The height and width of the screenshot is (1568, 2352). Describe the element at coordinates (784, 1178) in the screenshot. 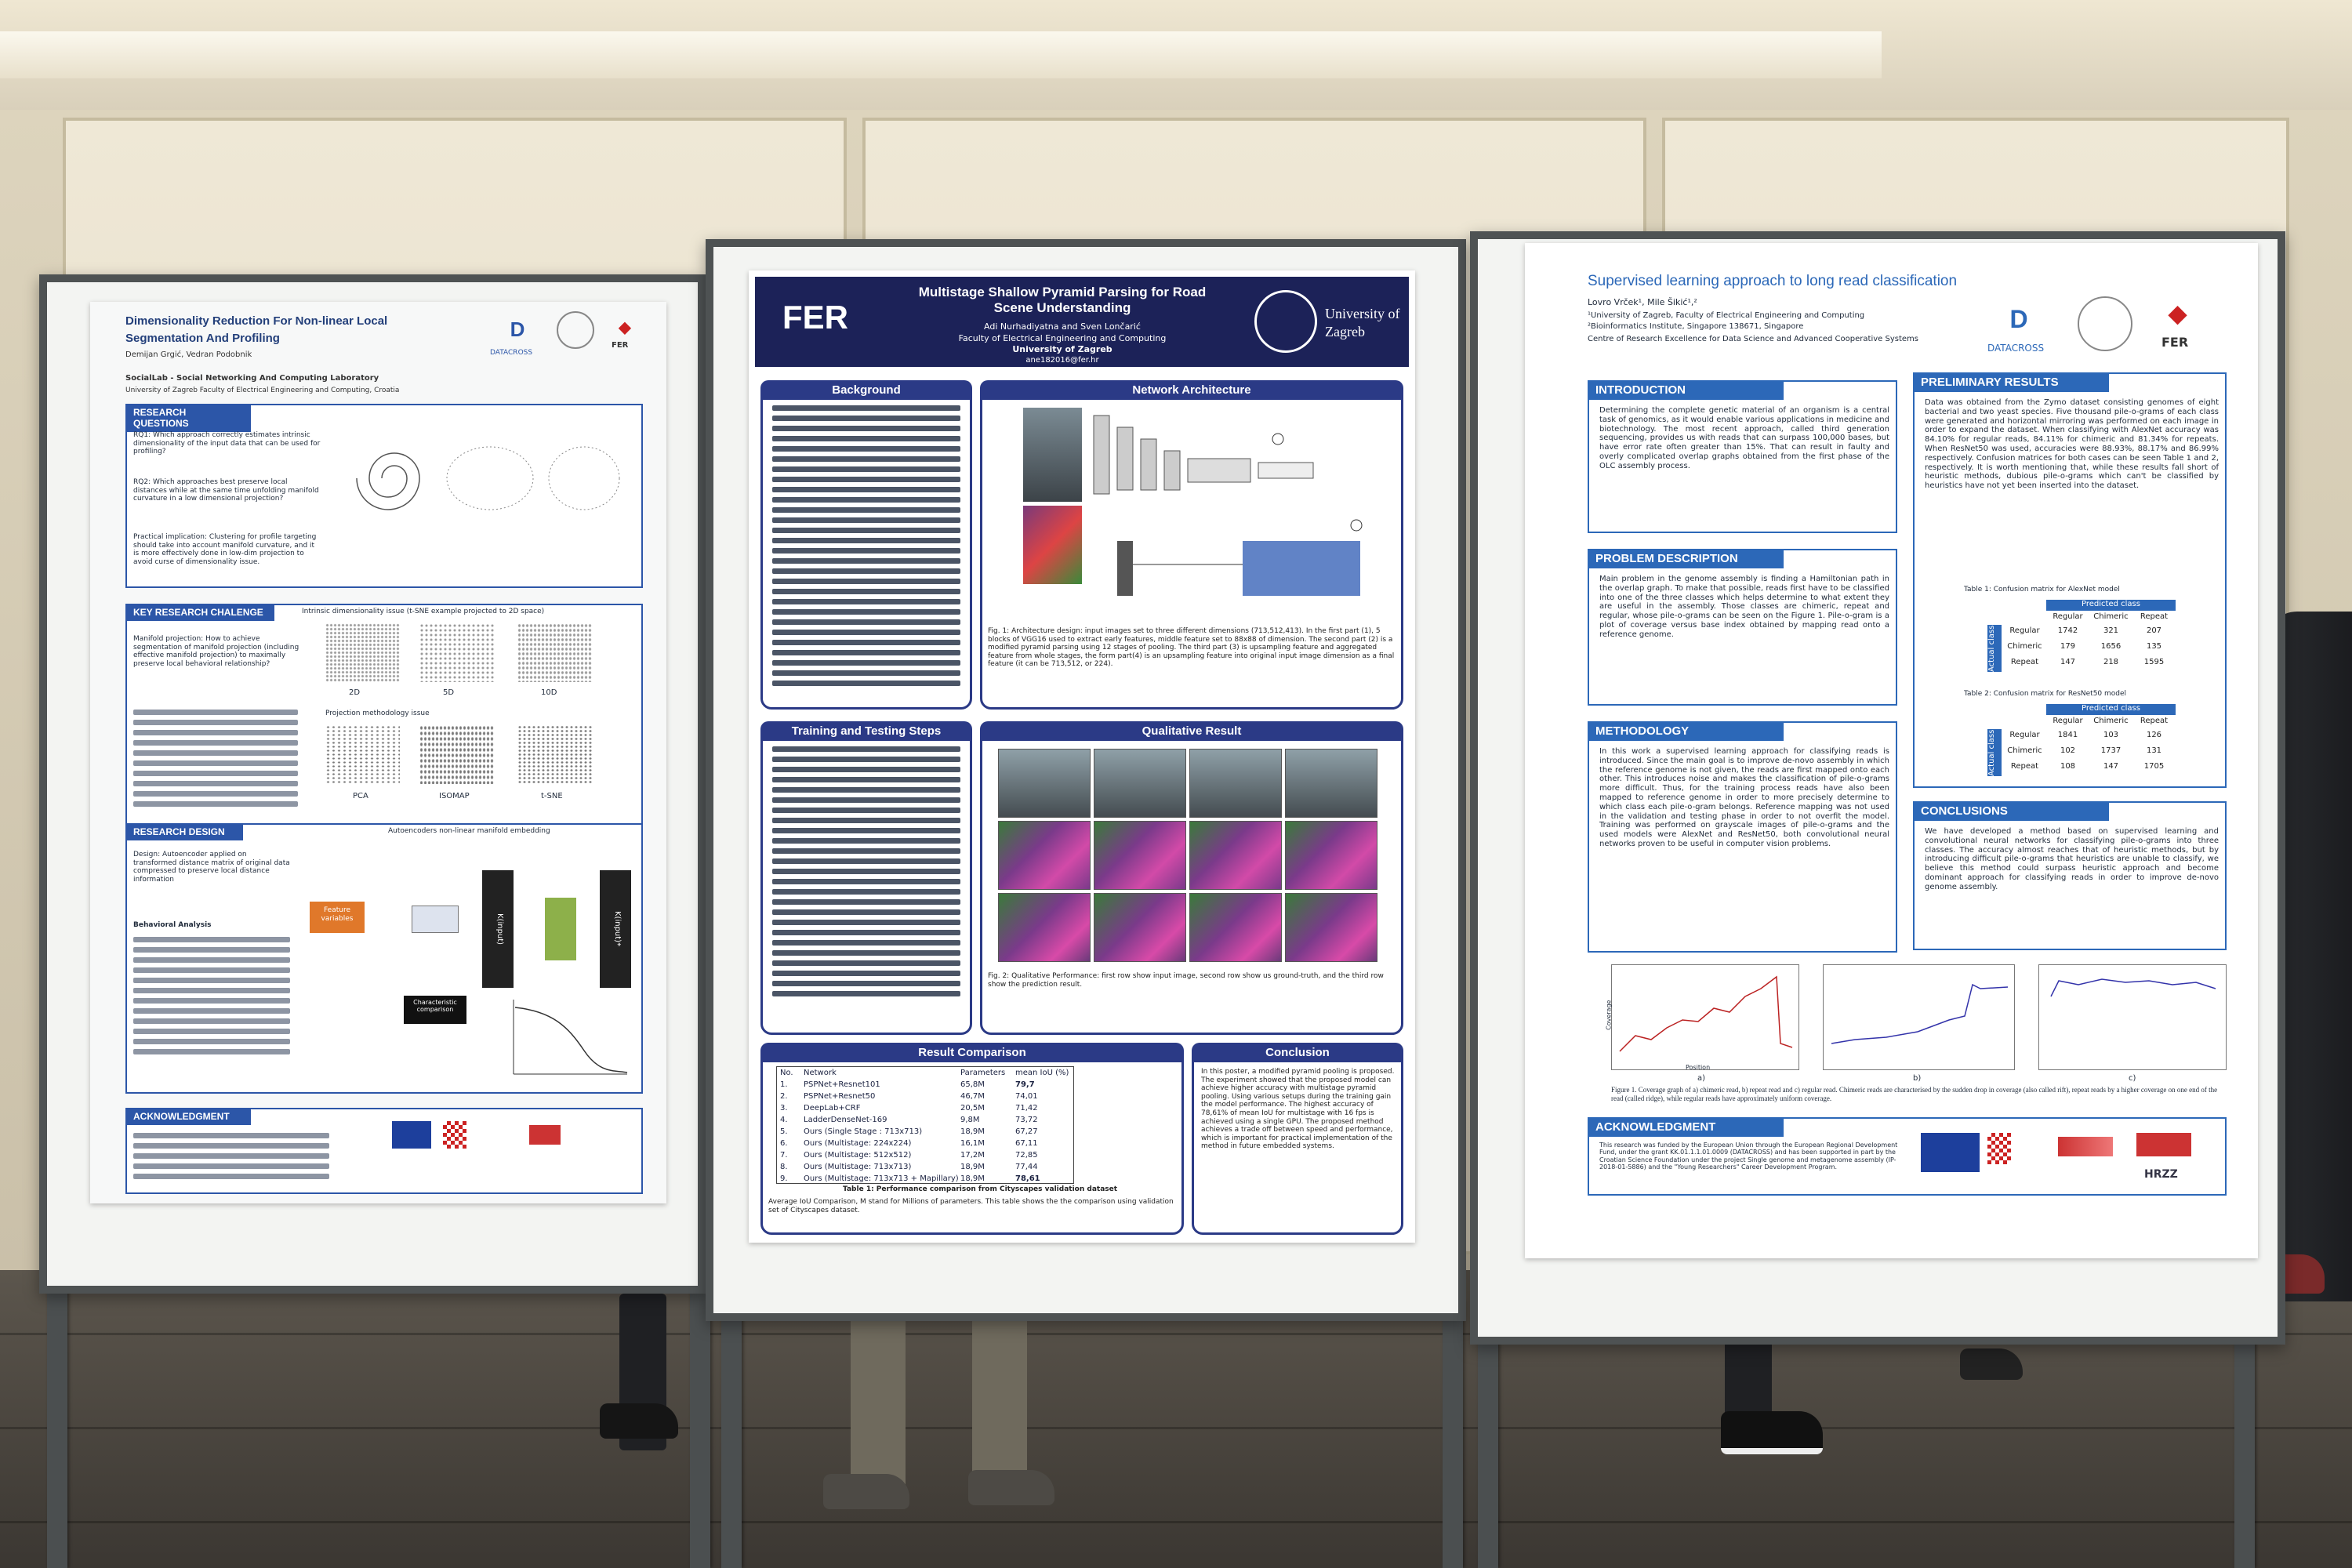

I see `table-cell: 9.` at that location.